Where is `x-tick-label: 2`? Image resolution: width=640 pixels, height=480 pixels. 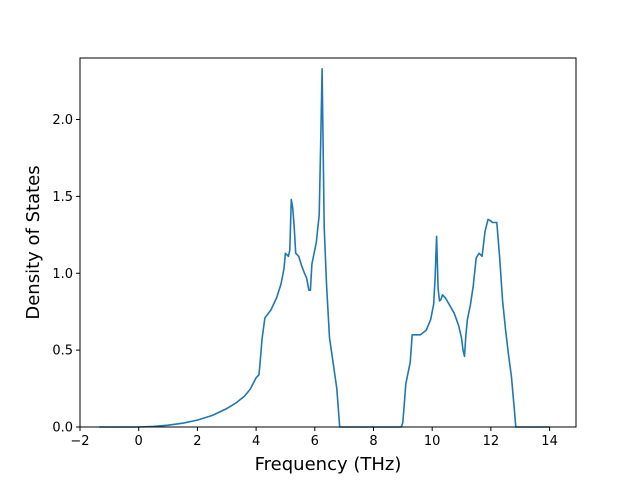
x-tick-label: 2 is located at coordinates (197, 441).